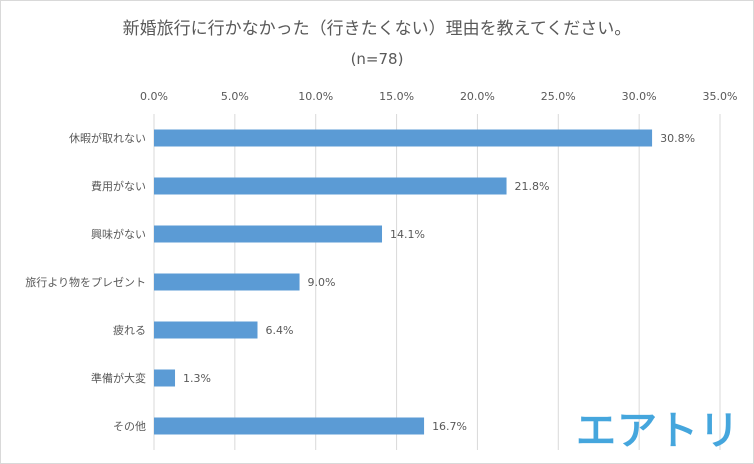 The height and width of the screenshot is (464, 754). Describe the element at coordinates (407, 234) in the screenshot. I see `data-label: 14.1%` at that location.